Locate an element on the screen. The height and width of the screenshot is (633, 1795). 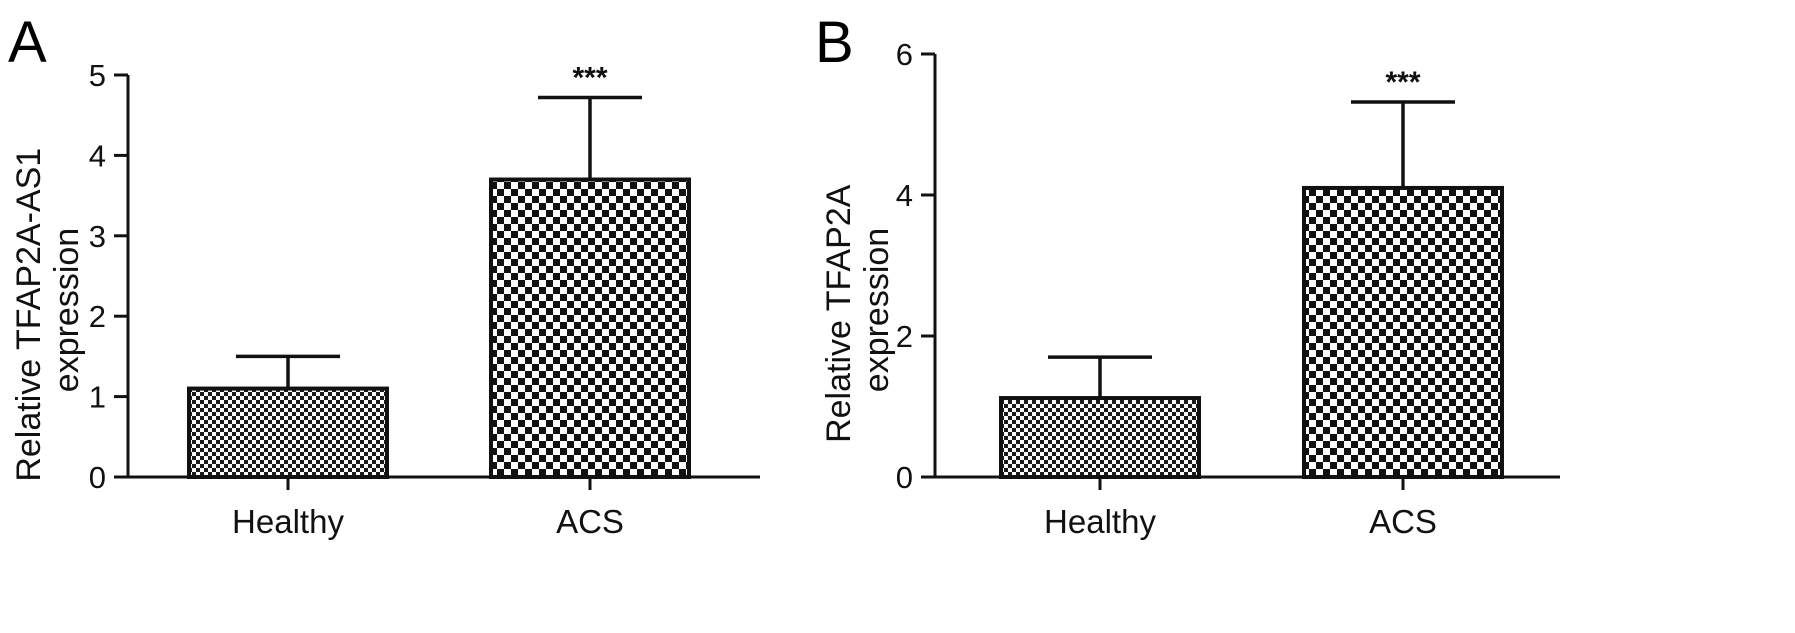
y-tick-label: 1 is located at coordinates (97, 397).